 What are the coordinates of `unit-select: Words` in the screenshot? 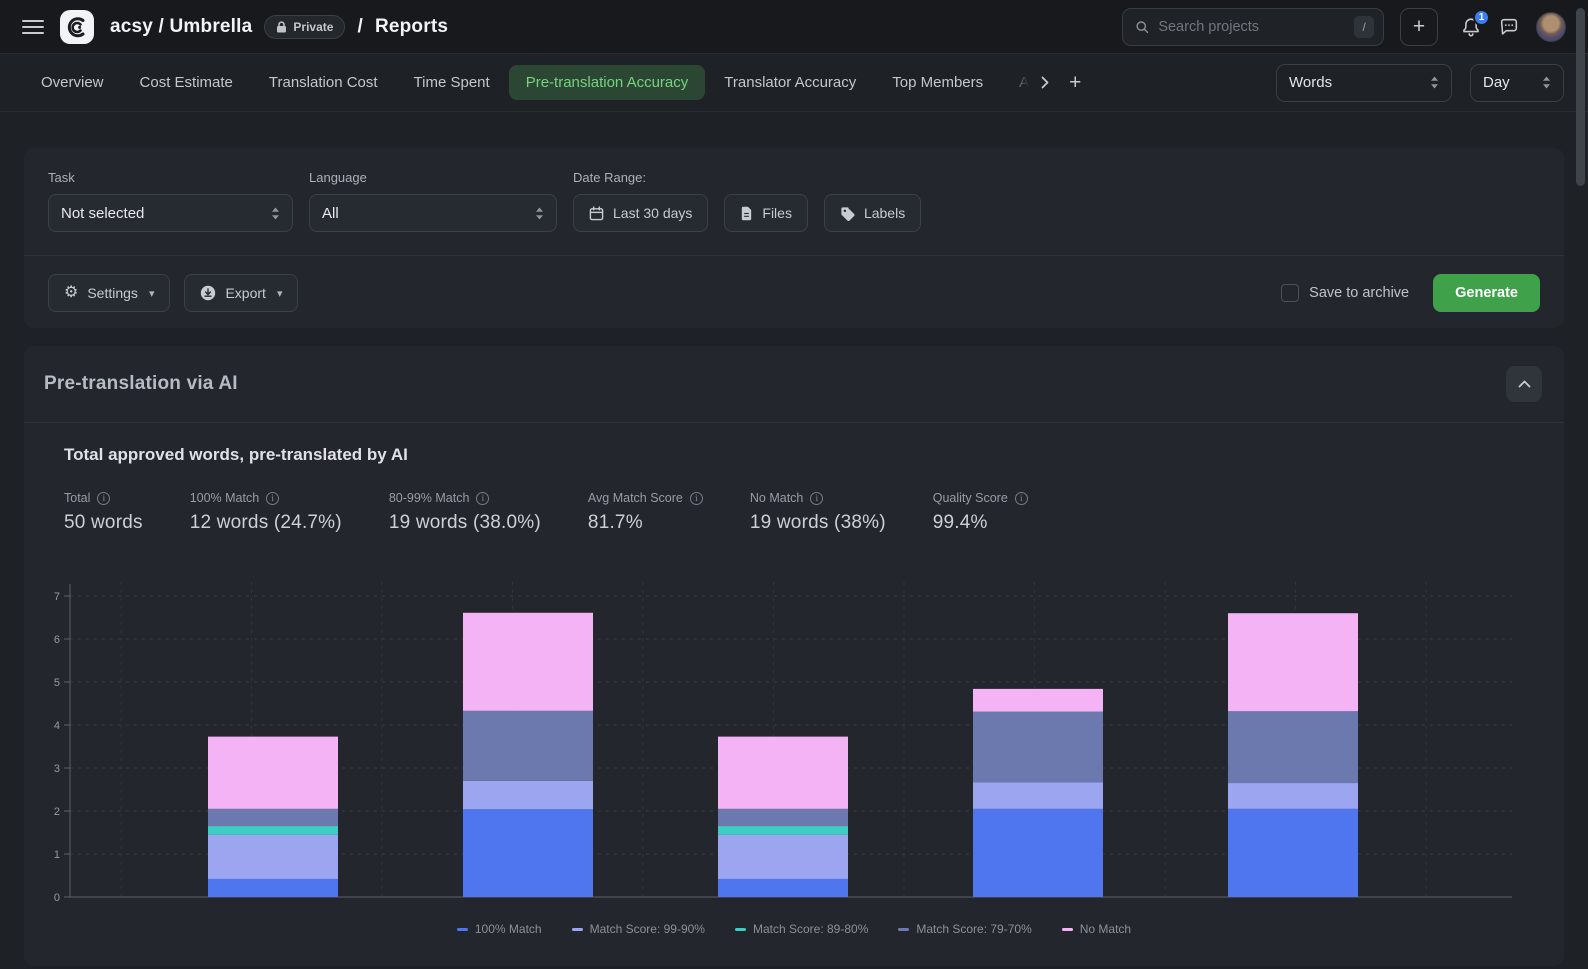 It's located at (1364, 82).